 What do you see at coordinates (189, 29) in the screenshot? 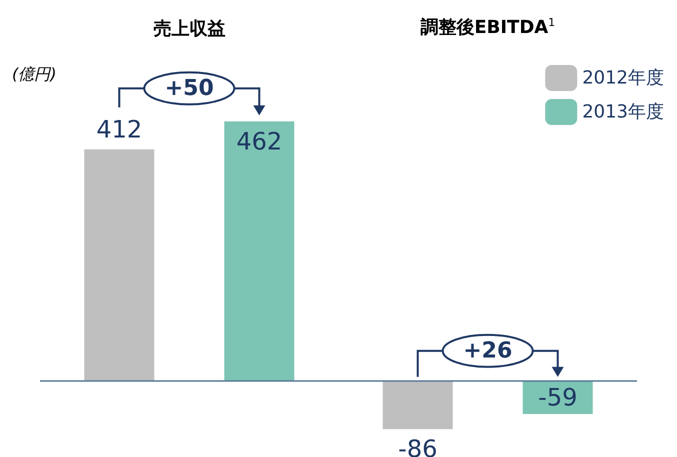
I see `x-tick-label: 売上収益` at bounding box center [189, 29].